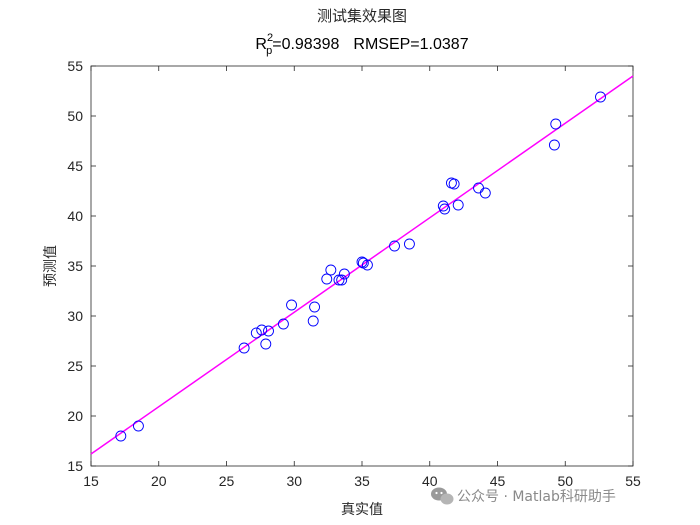 The image size is (700, 525). Describe the element at coordinates (75, 266) in the screenshot. I see `y-tick-label: 35` at that location.